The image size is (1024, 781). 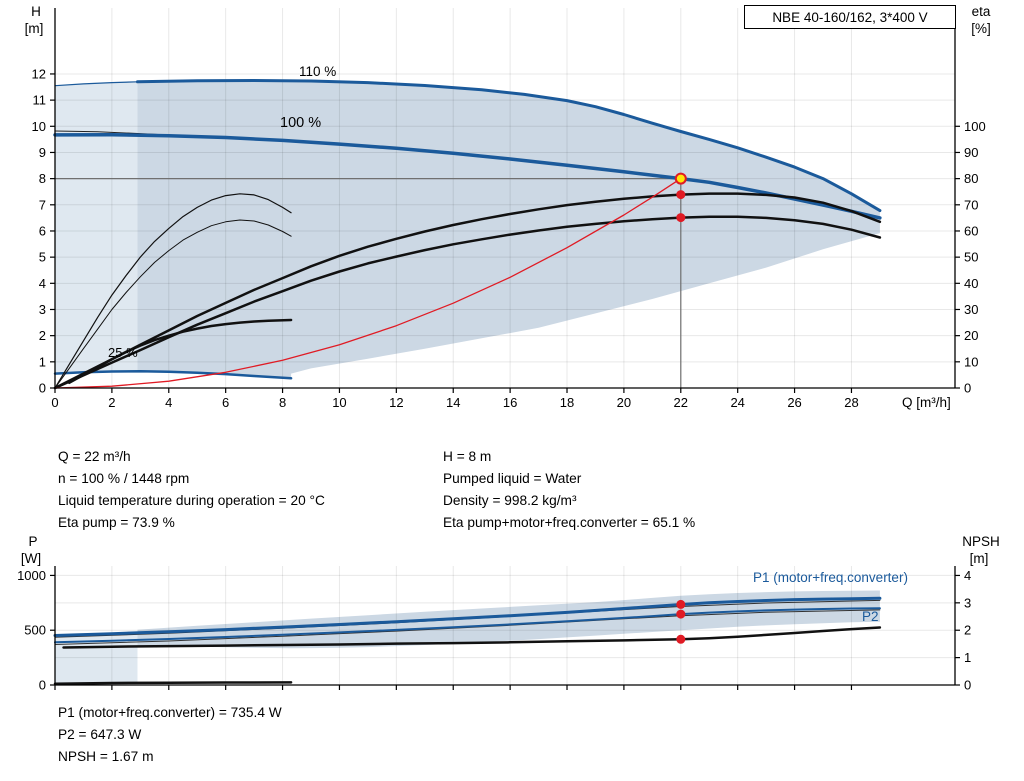 What do you see at coordinates (32, 541) in the screenshot?
I see `svg-text: P` at bounding box center [32, 541].